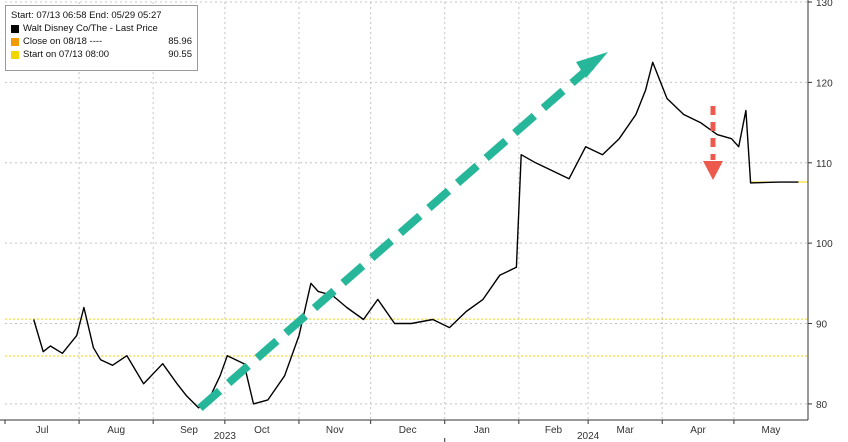 This screenshot has height=442, width=848. What do you see at coordinates (713, 170) in the screenshot?
I see `downtrend-arrow-head` at bounding box center [713, 170].